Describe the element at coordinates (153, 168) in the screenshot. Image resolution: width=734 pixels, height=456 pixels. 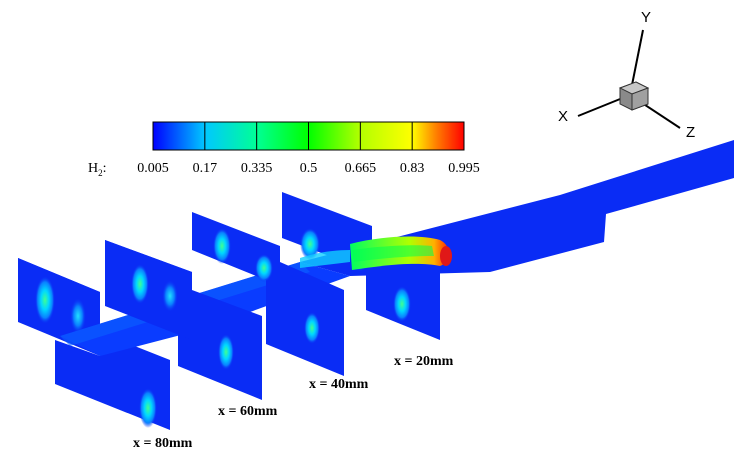
I see `colorbar-tick-label: 0.005` at that location.